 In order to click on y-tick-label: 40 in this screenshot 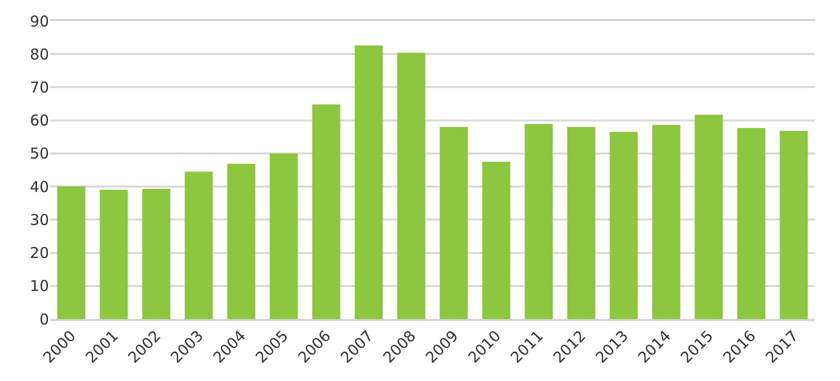, I will do `click(39, 187)`.